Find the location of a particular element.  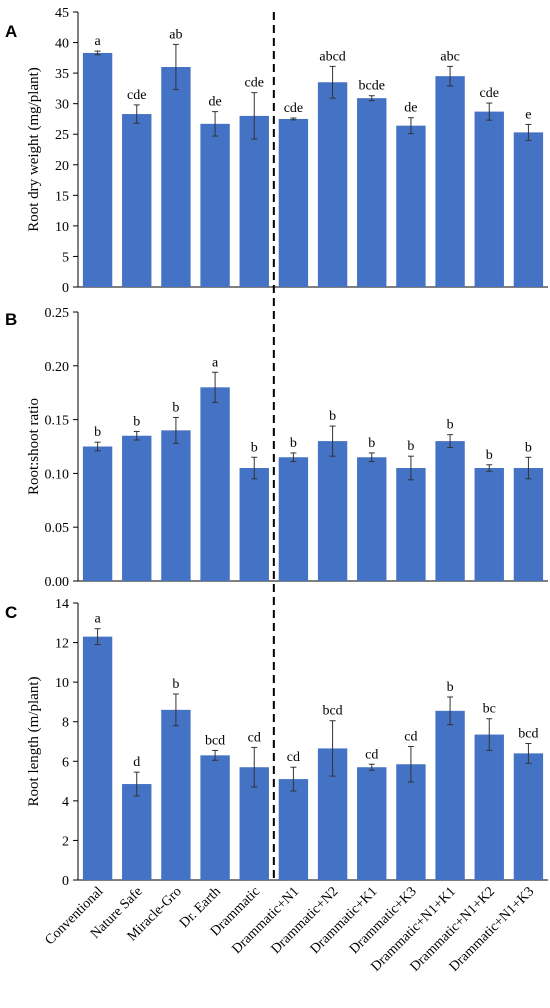

significance-letter: d is located at coordinates (136, 762).